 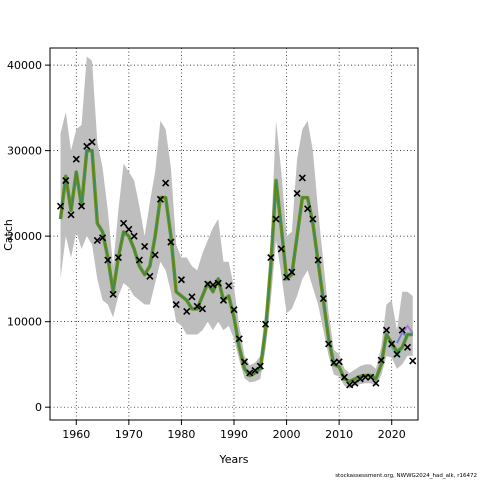 What do you see at coordinates (129, 434) in the screenshot?
I see `x-tick-label: 1970` at bounding box center [129, 434].